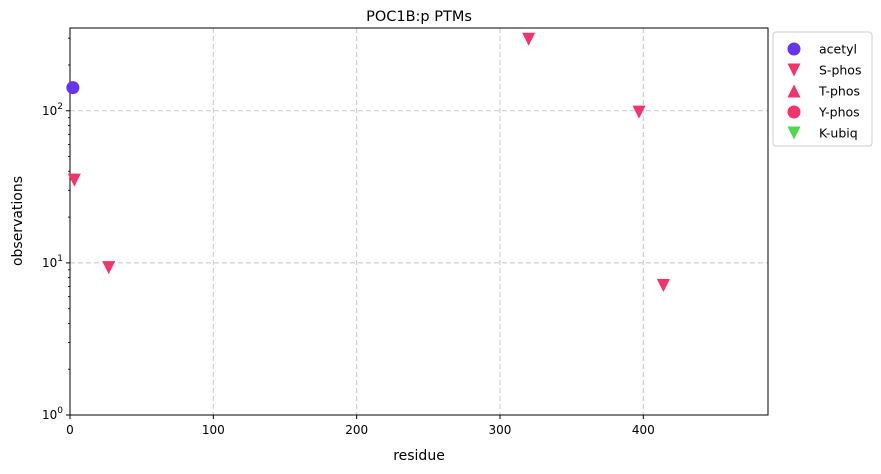  Describe the element at coordinates (52, 110) in the screenshot. I see `y-tick-label: 10²` at that location.